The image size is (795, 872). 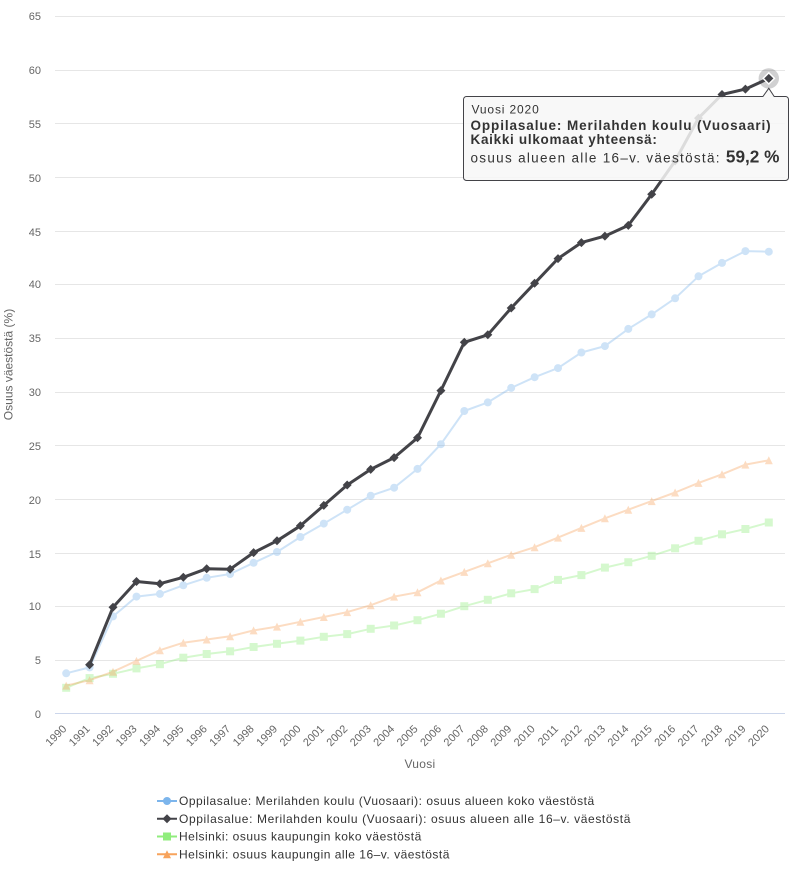 I want to click on svg-text: Osuus väestöstä (%), so click(x=9, y=364).